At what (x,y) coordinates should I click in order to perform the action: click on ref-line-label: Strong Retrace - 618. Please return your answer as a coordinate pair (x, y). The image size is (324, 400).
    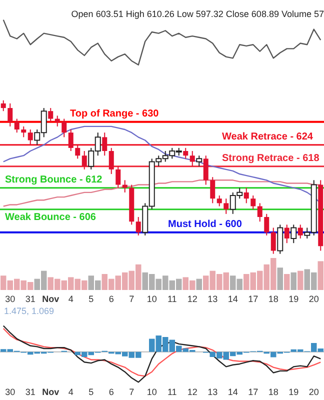
    Looking at the image, I should click on (271, 158).